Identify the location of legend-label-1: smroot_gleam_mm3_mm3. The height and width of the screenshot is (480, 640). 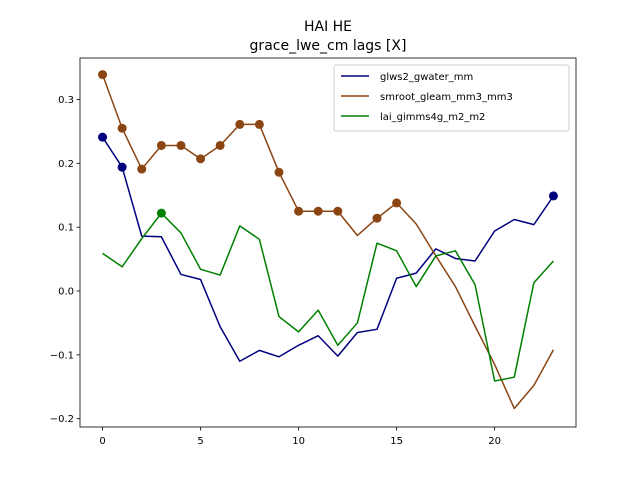
(446, 97).